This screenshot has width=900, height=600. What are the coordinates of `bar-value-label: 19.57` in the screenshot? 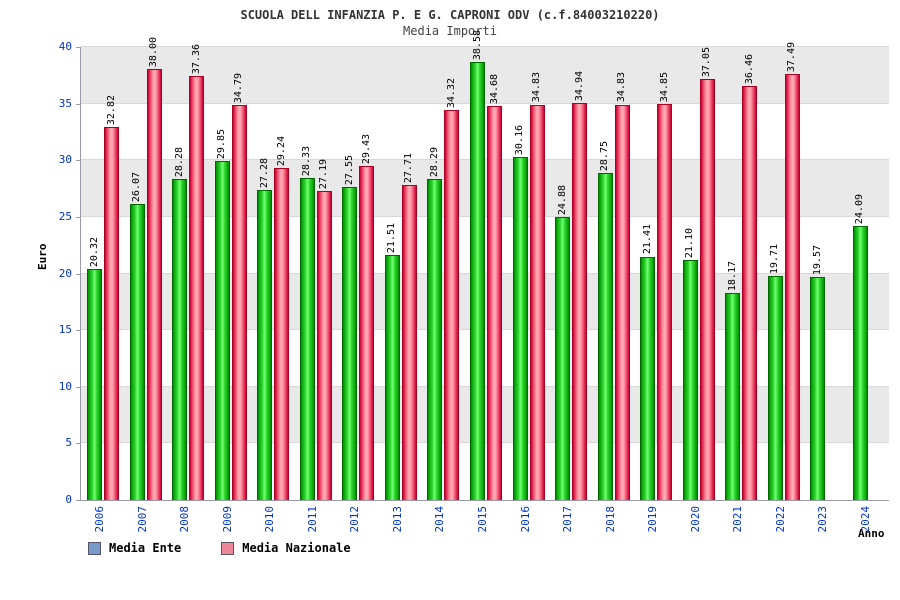 It's located at (817, 260).